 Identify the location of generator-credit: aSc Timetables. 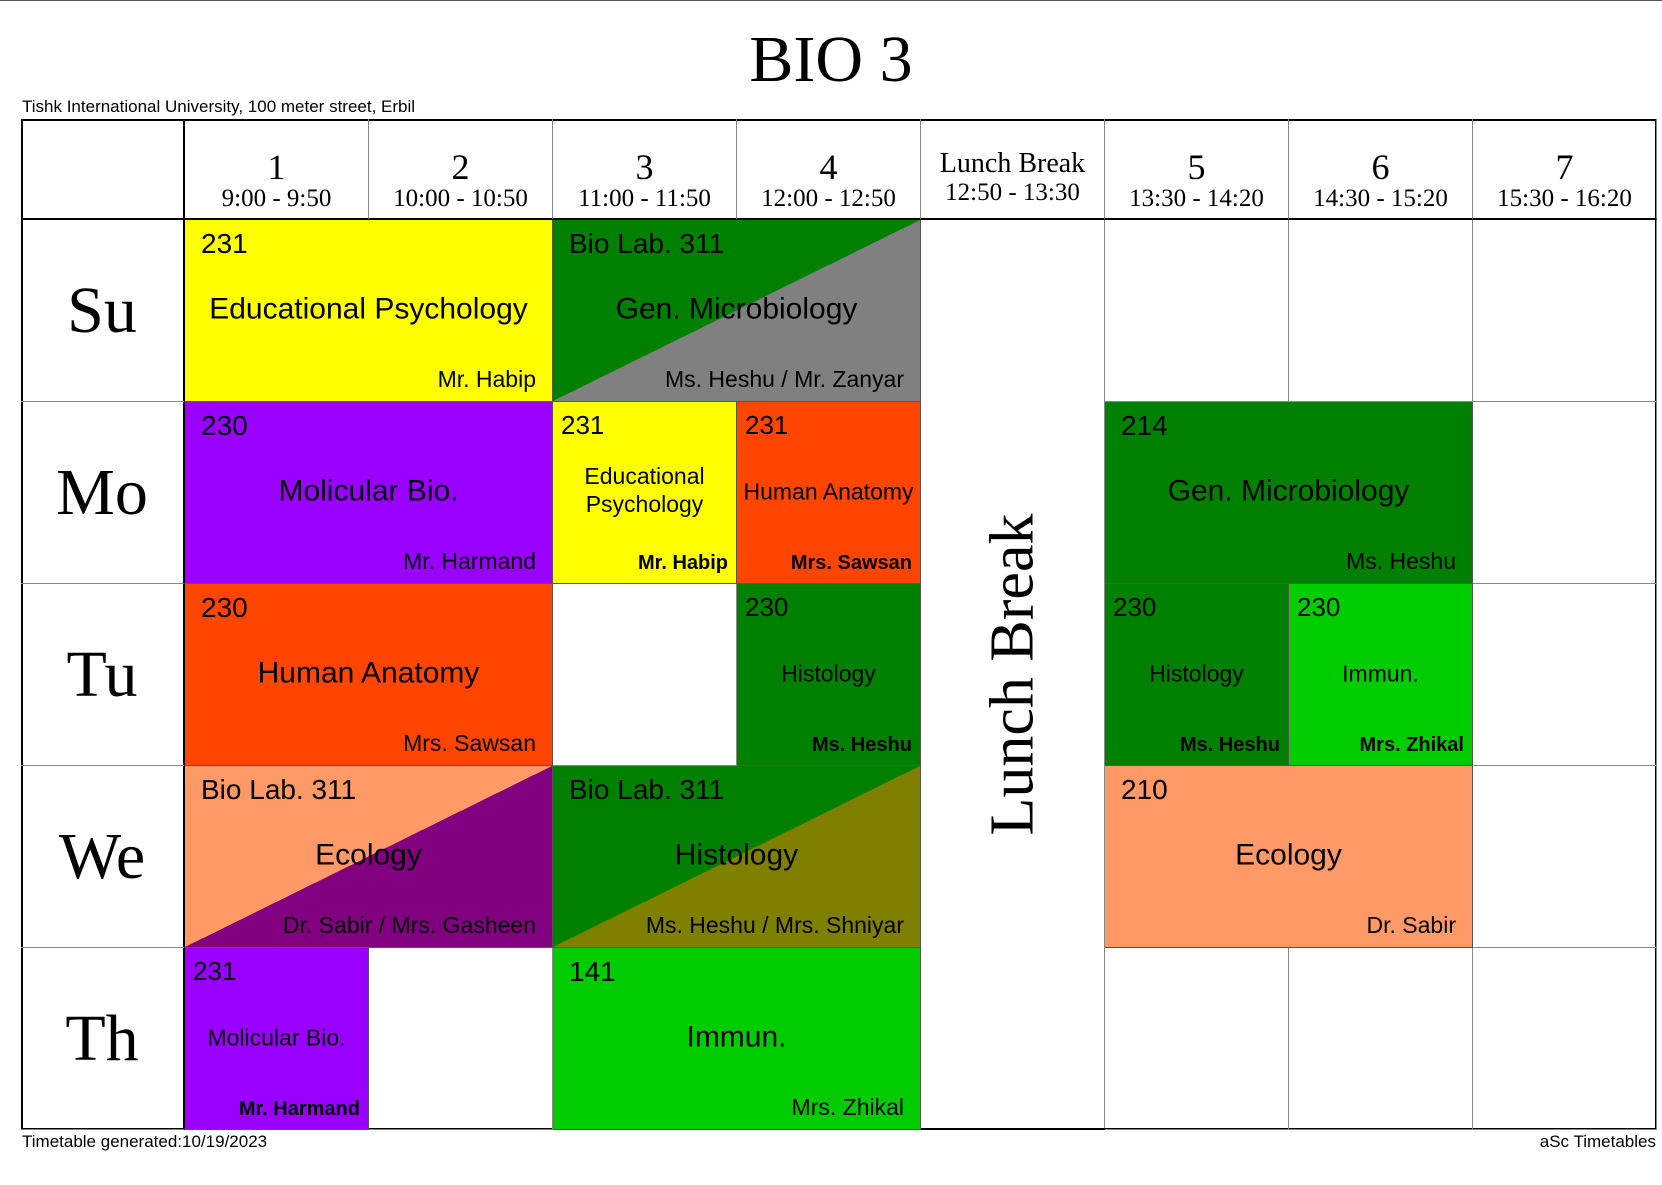
(1597, 1141).